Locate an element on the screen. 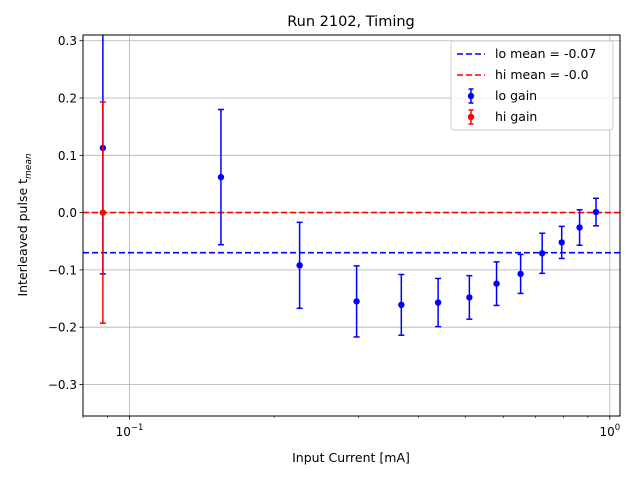  legend-box is located at coordinates (532, 85).